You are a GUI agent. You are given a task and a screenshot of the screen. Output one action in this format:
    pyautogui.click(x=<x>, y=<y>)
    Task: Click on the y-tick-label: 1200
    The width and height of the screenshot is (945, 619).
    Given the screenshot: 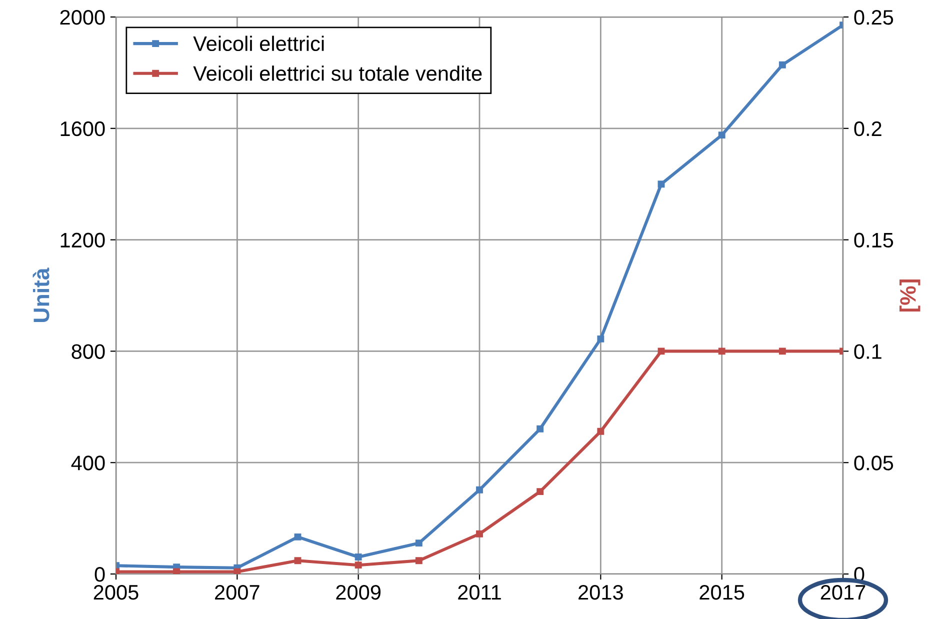 What is the action you would take?
    pyautogui.click(x=82, y=240)
    